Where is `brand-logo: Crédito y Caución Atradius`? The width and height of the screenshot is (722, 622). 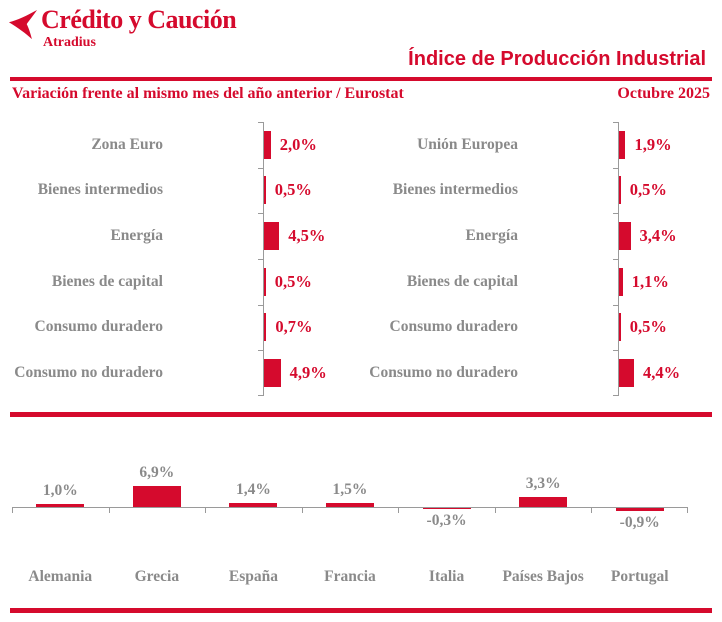
brand-logo: Crédito y Caución Atradius is located at coordinates (122, 28).